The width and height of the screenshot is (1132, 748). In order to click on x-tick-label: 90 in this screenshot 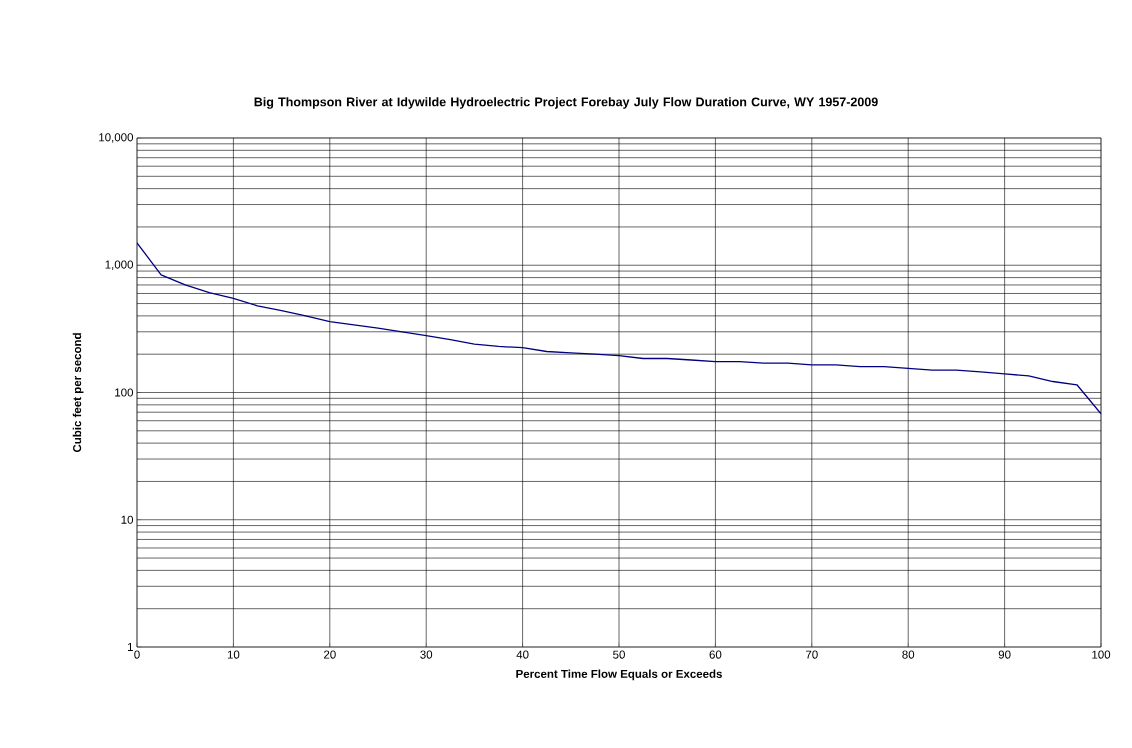, I will do `click(1004, 654)`.